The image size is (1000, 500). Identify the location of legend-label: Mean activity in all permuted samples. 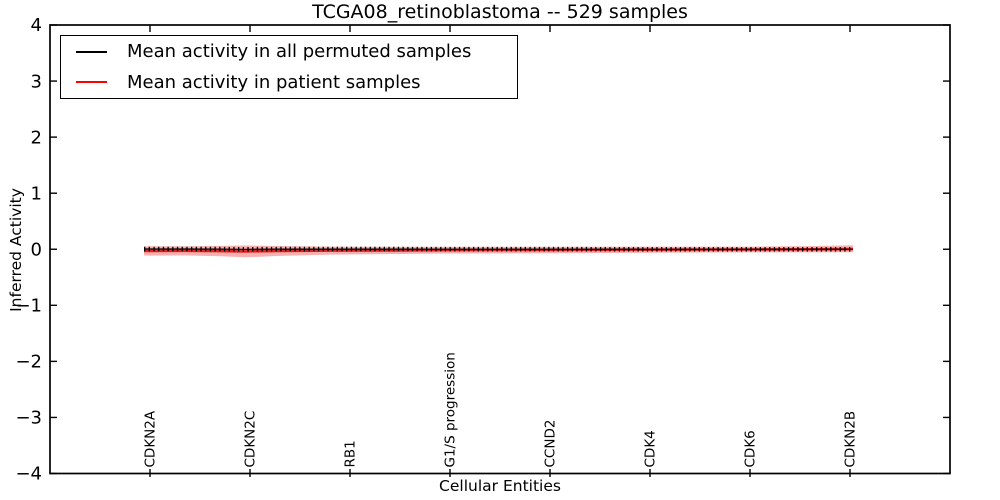
(299, 52).